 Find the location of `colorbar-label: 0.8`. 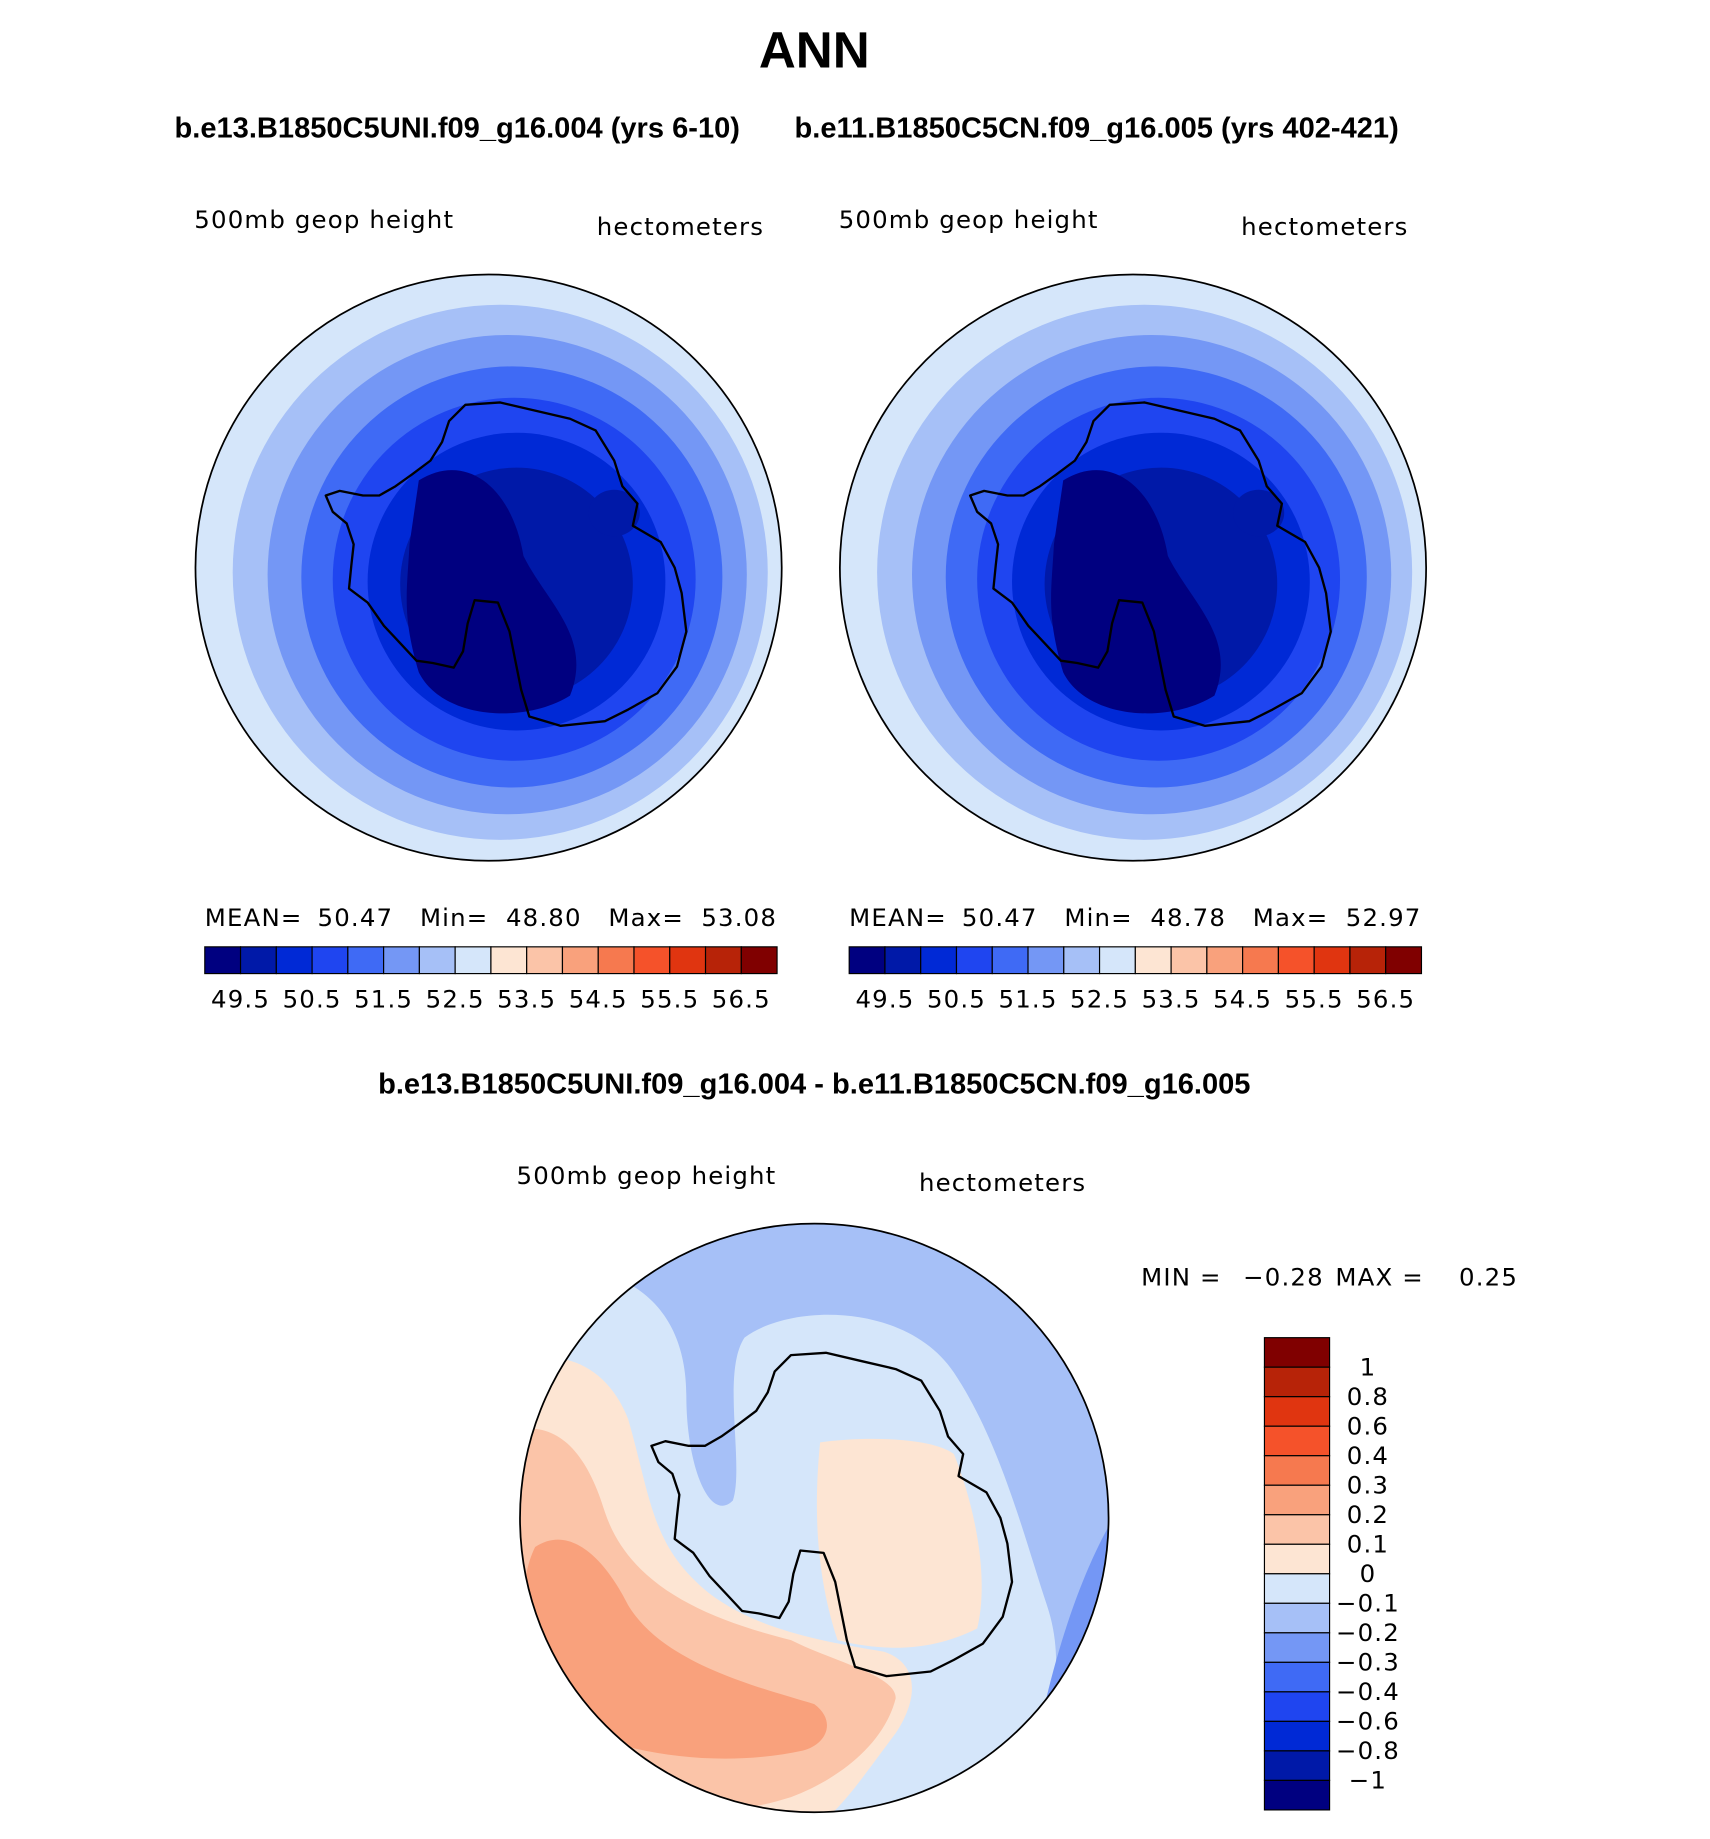

colorbar-label: 0.8 is located at coordinates (1368, 1396).